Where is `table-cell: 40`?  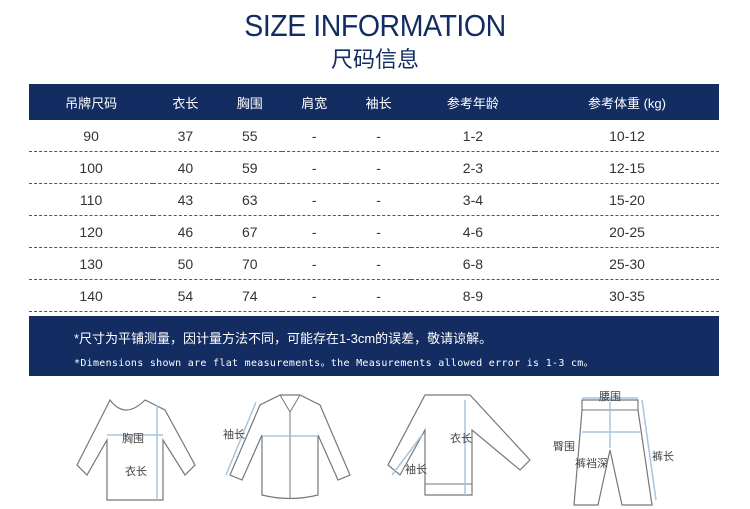
table-cell: 40 is located at coordinates (185, 167).